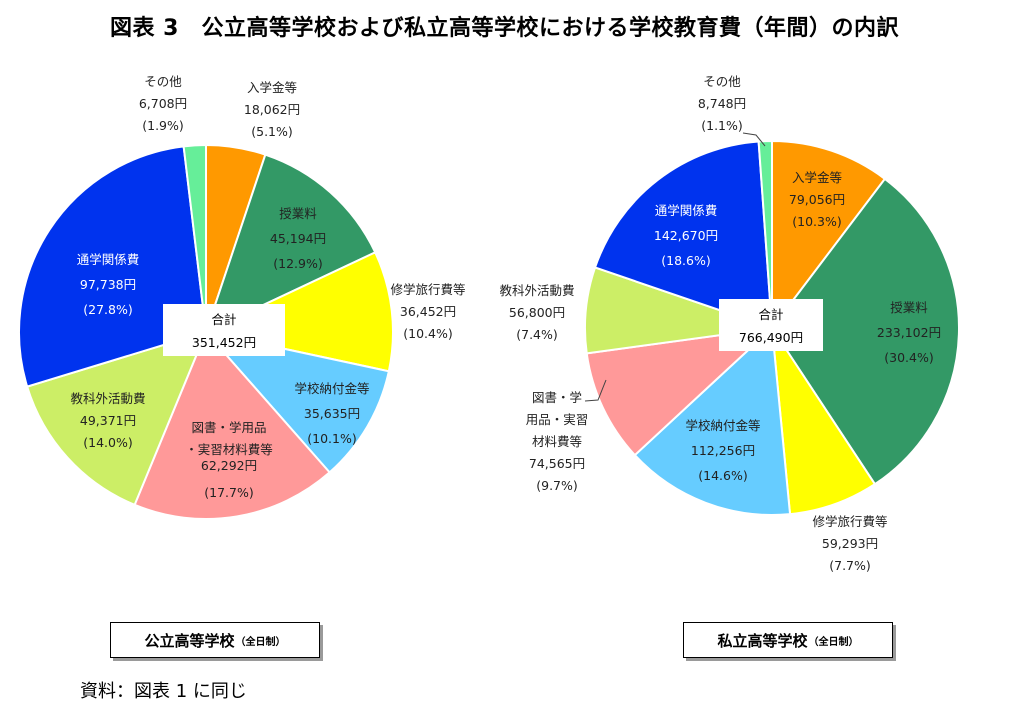 This screenshot has width=1009, height=713. Describe the element at coordinates (298, 213) in the screenshot. I see `public-label-tuition-name: 授業料` at that location.